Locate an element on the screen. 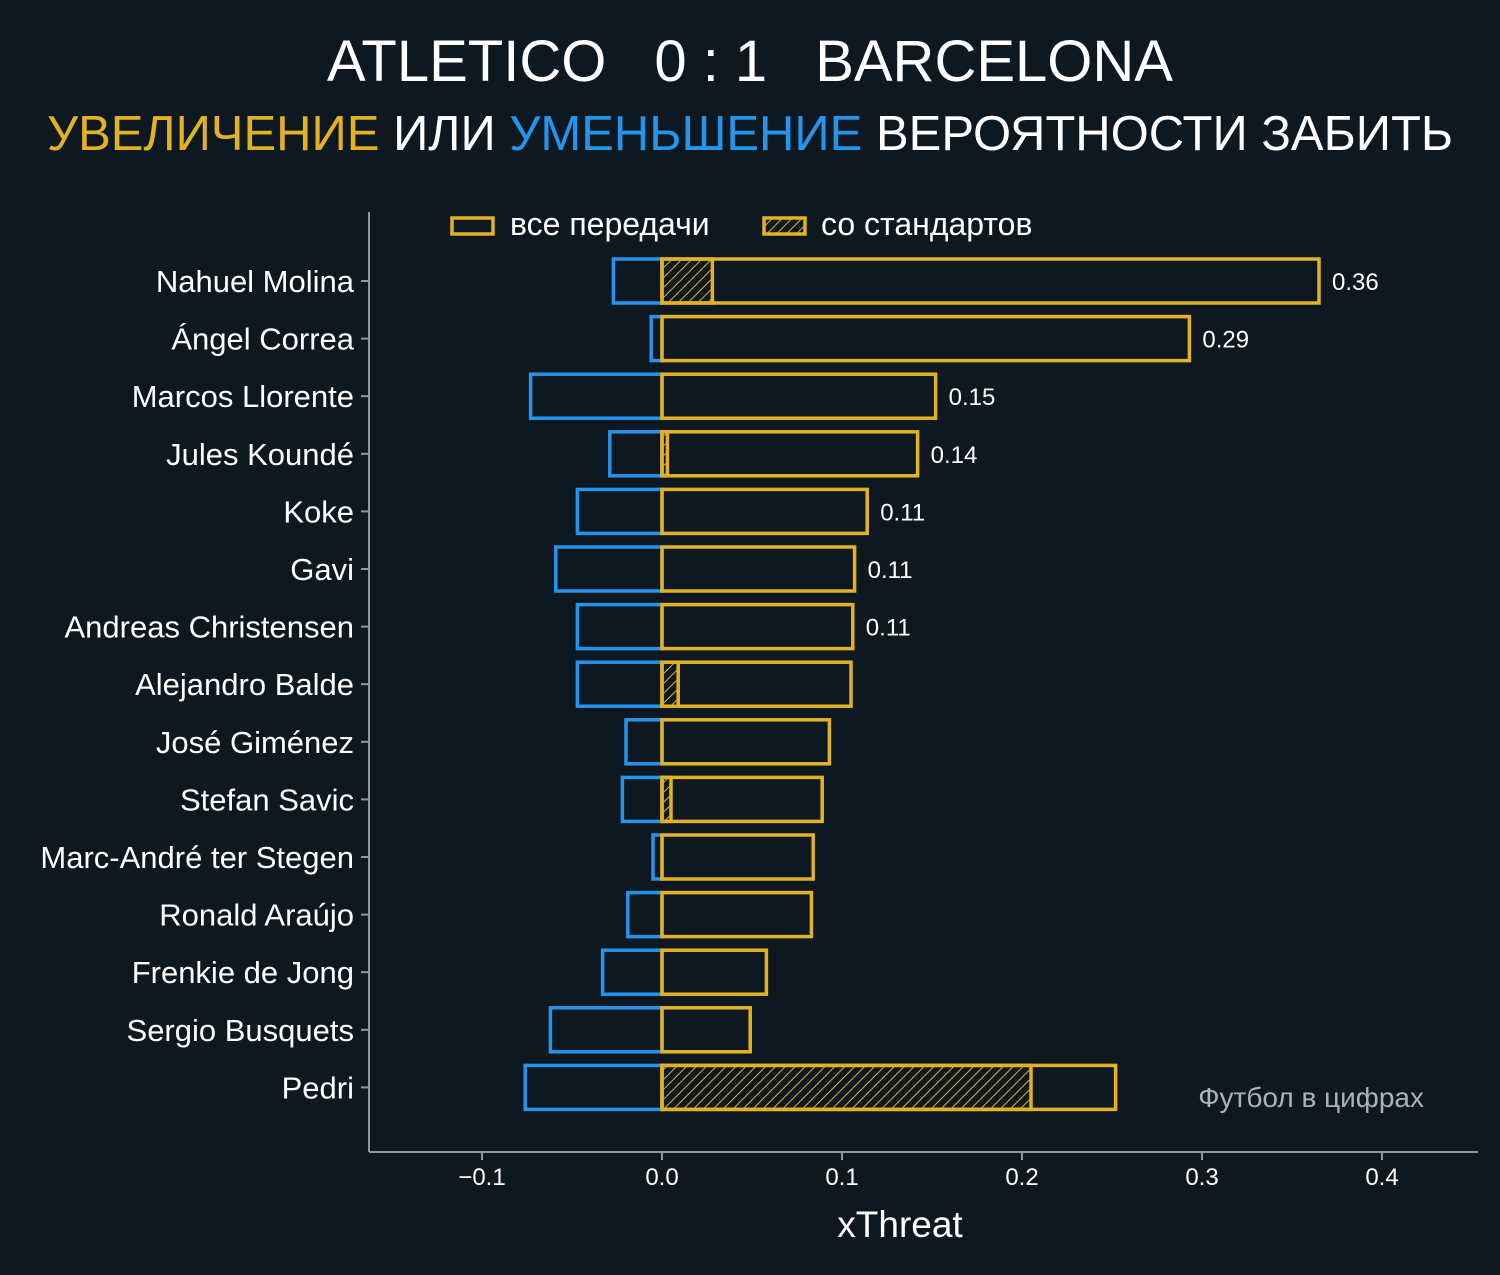 The image size is (1500, 1275). subtitle-decrease: УМЕНЬШЕНИЕ is located at coordinates (686, 134).